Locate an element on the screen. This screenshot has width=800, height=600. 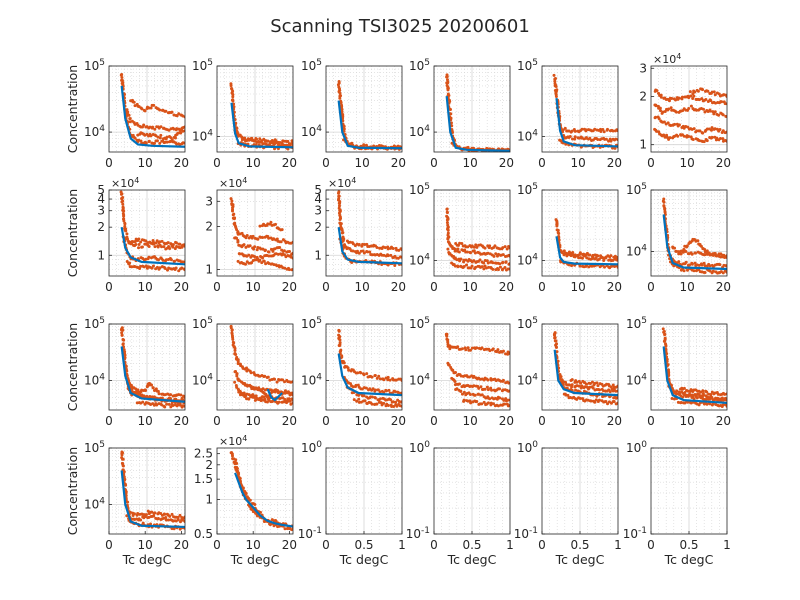
x-axis-label: Tc degC is located at coordinates (255, 559).